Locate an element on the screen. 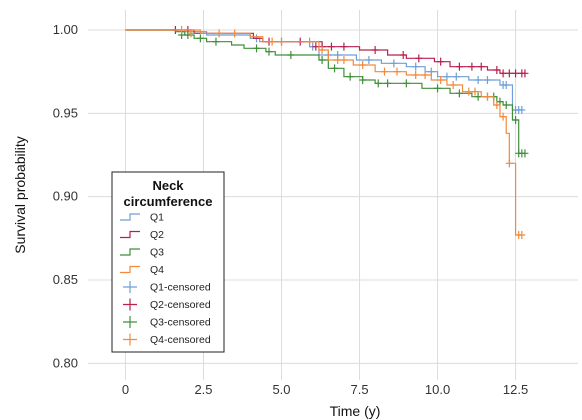 The image size is (582, 420). x-tick-label: 7.5 is located at coordinates (359, 389).